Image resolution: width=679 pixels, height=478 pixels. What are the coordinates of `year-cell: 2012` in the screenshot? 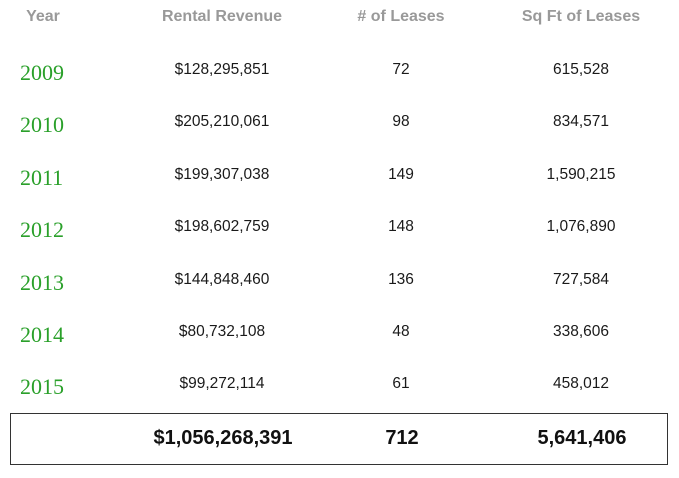 It's located at (42, 230).